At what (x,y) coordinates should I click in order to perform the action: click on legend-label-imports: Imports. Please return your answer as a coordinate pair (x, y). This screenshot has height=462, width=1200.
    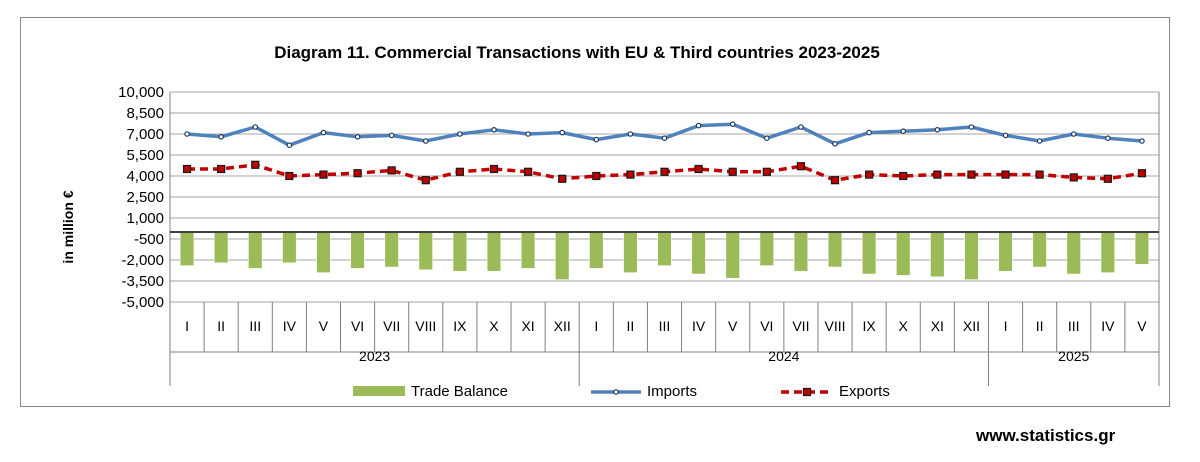
    Looking at the image, I should click on (672, 391).